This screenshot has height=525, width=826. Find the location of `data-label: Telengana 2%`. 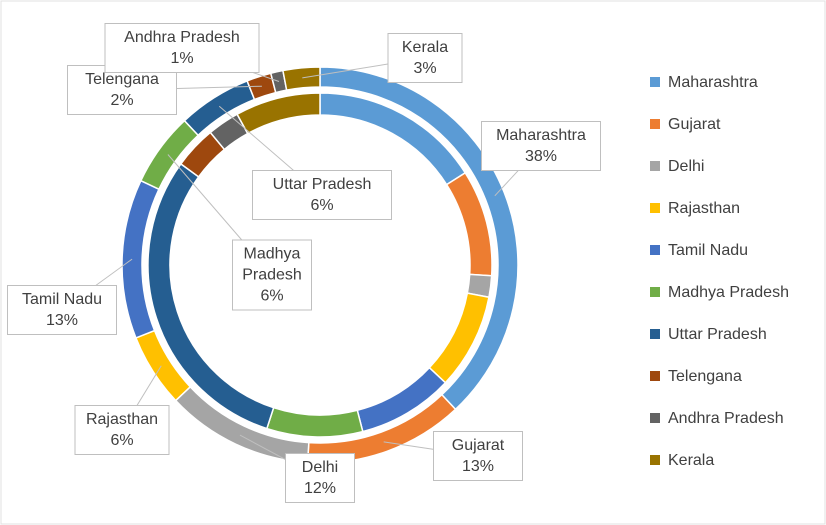

data-label: Telengana 2% is located at coordinates (122, 90).